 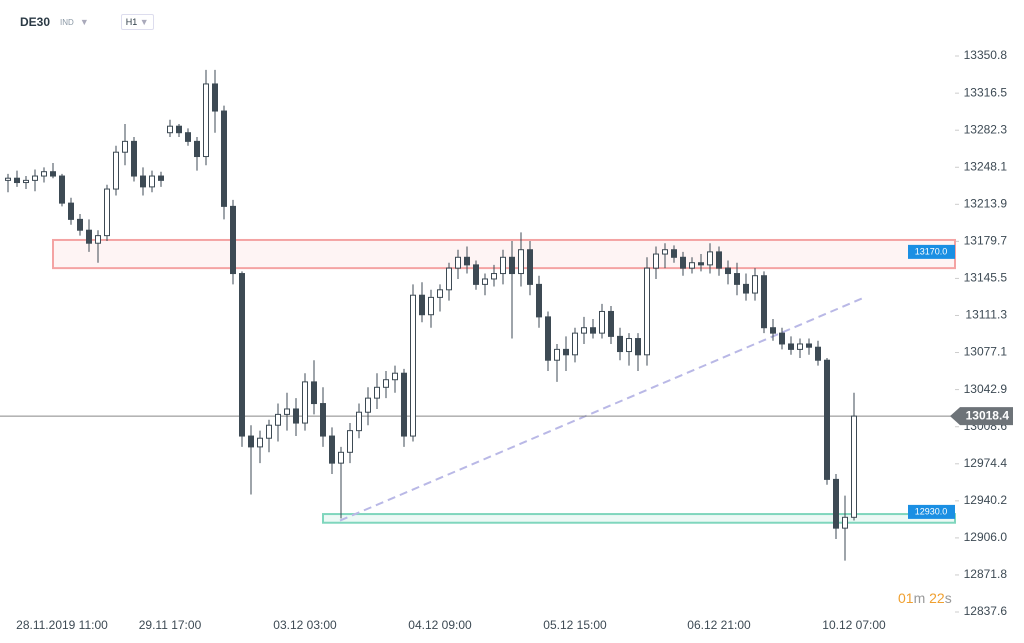 What do you see at coordinates (986, 55) in the screenshot?
I see `y-tick-label: 13350.8` at bounding box center [986, 55].